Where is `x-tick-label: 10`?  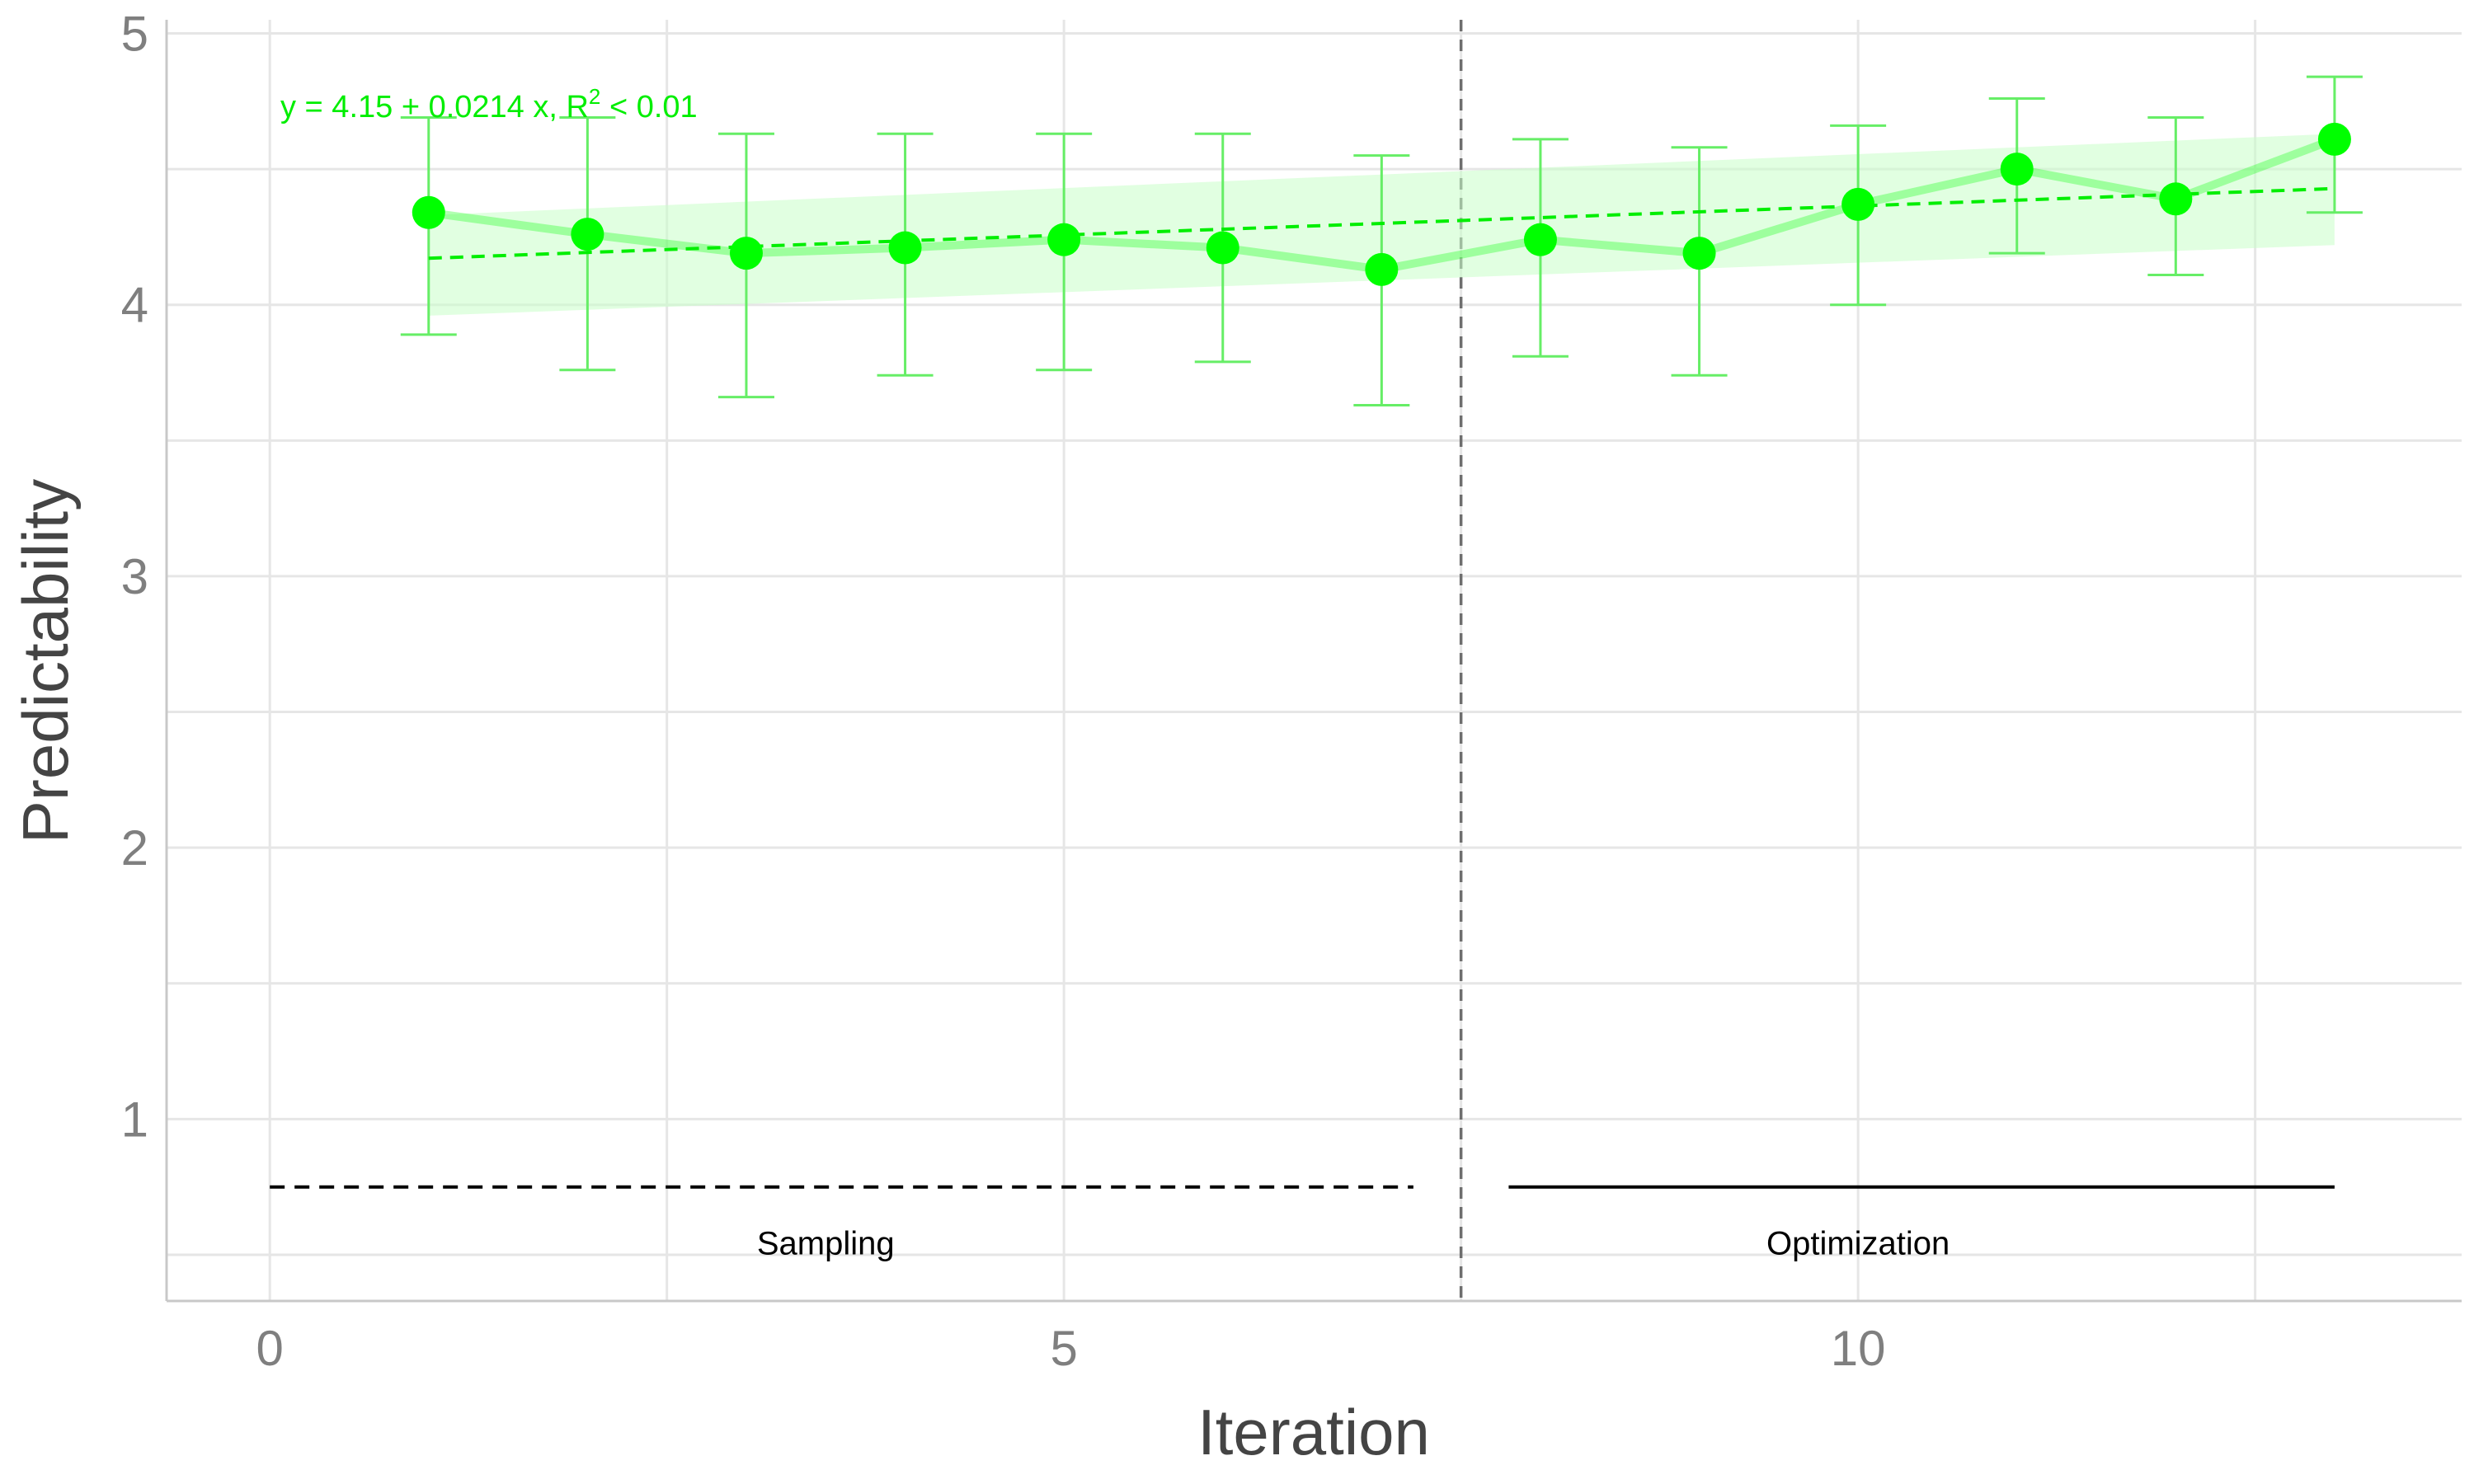 x-tick-label: 10 is located at coordinates (1858, 1348).